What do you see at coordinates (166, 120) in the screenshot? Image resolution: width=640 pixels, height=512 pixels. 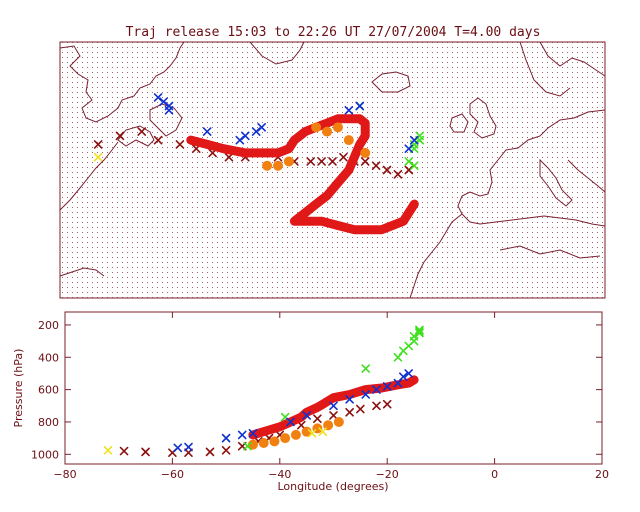 I see `newfoundland-coast` at bounding box center [166, 120].